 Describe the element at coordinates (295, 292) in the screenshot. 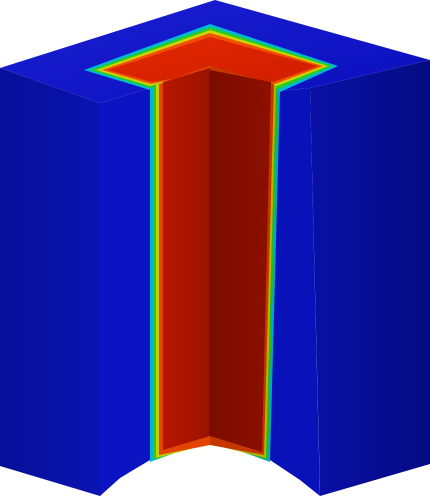

I see `right-cut-wall` at that location.